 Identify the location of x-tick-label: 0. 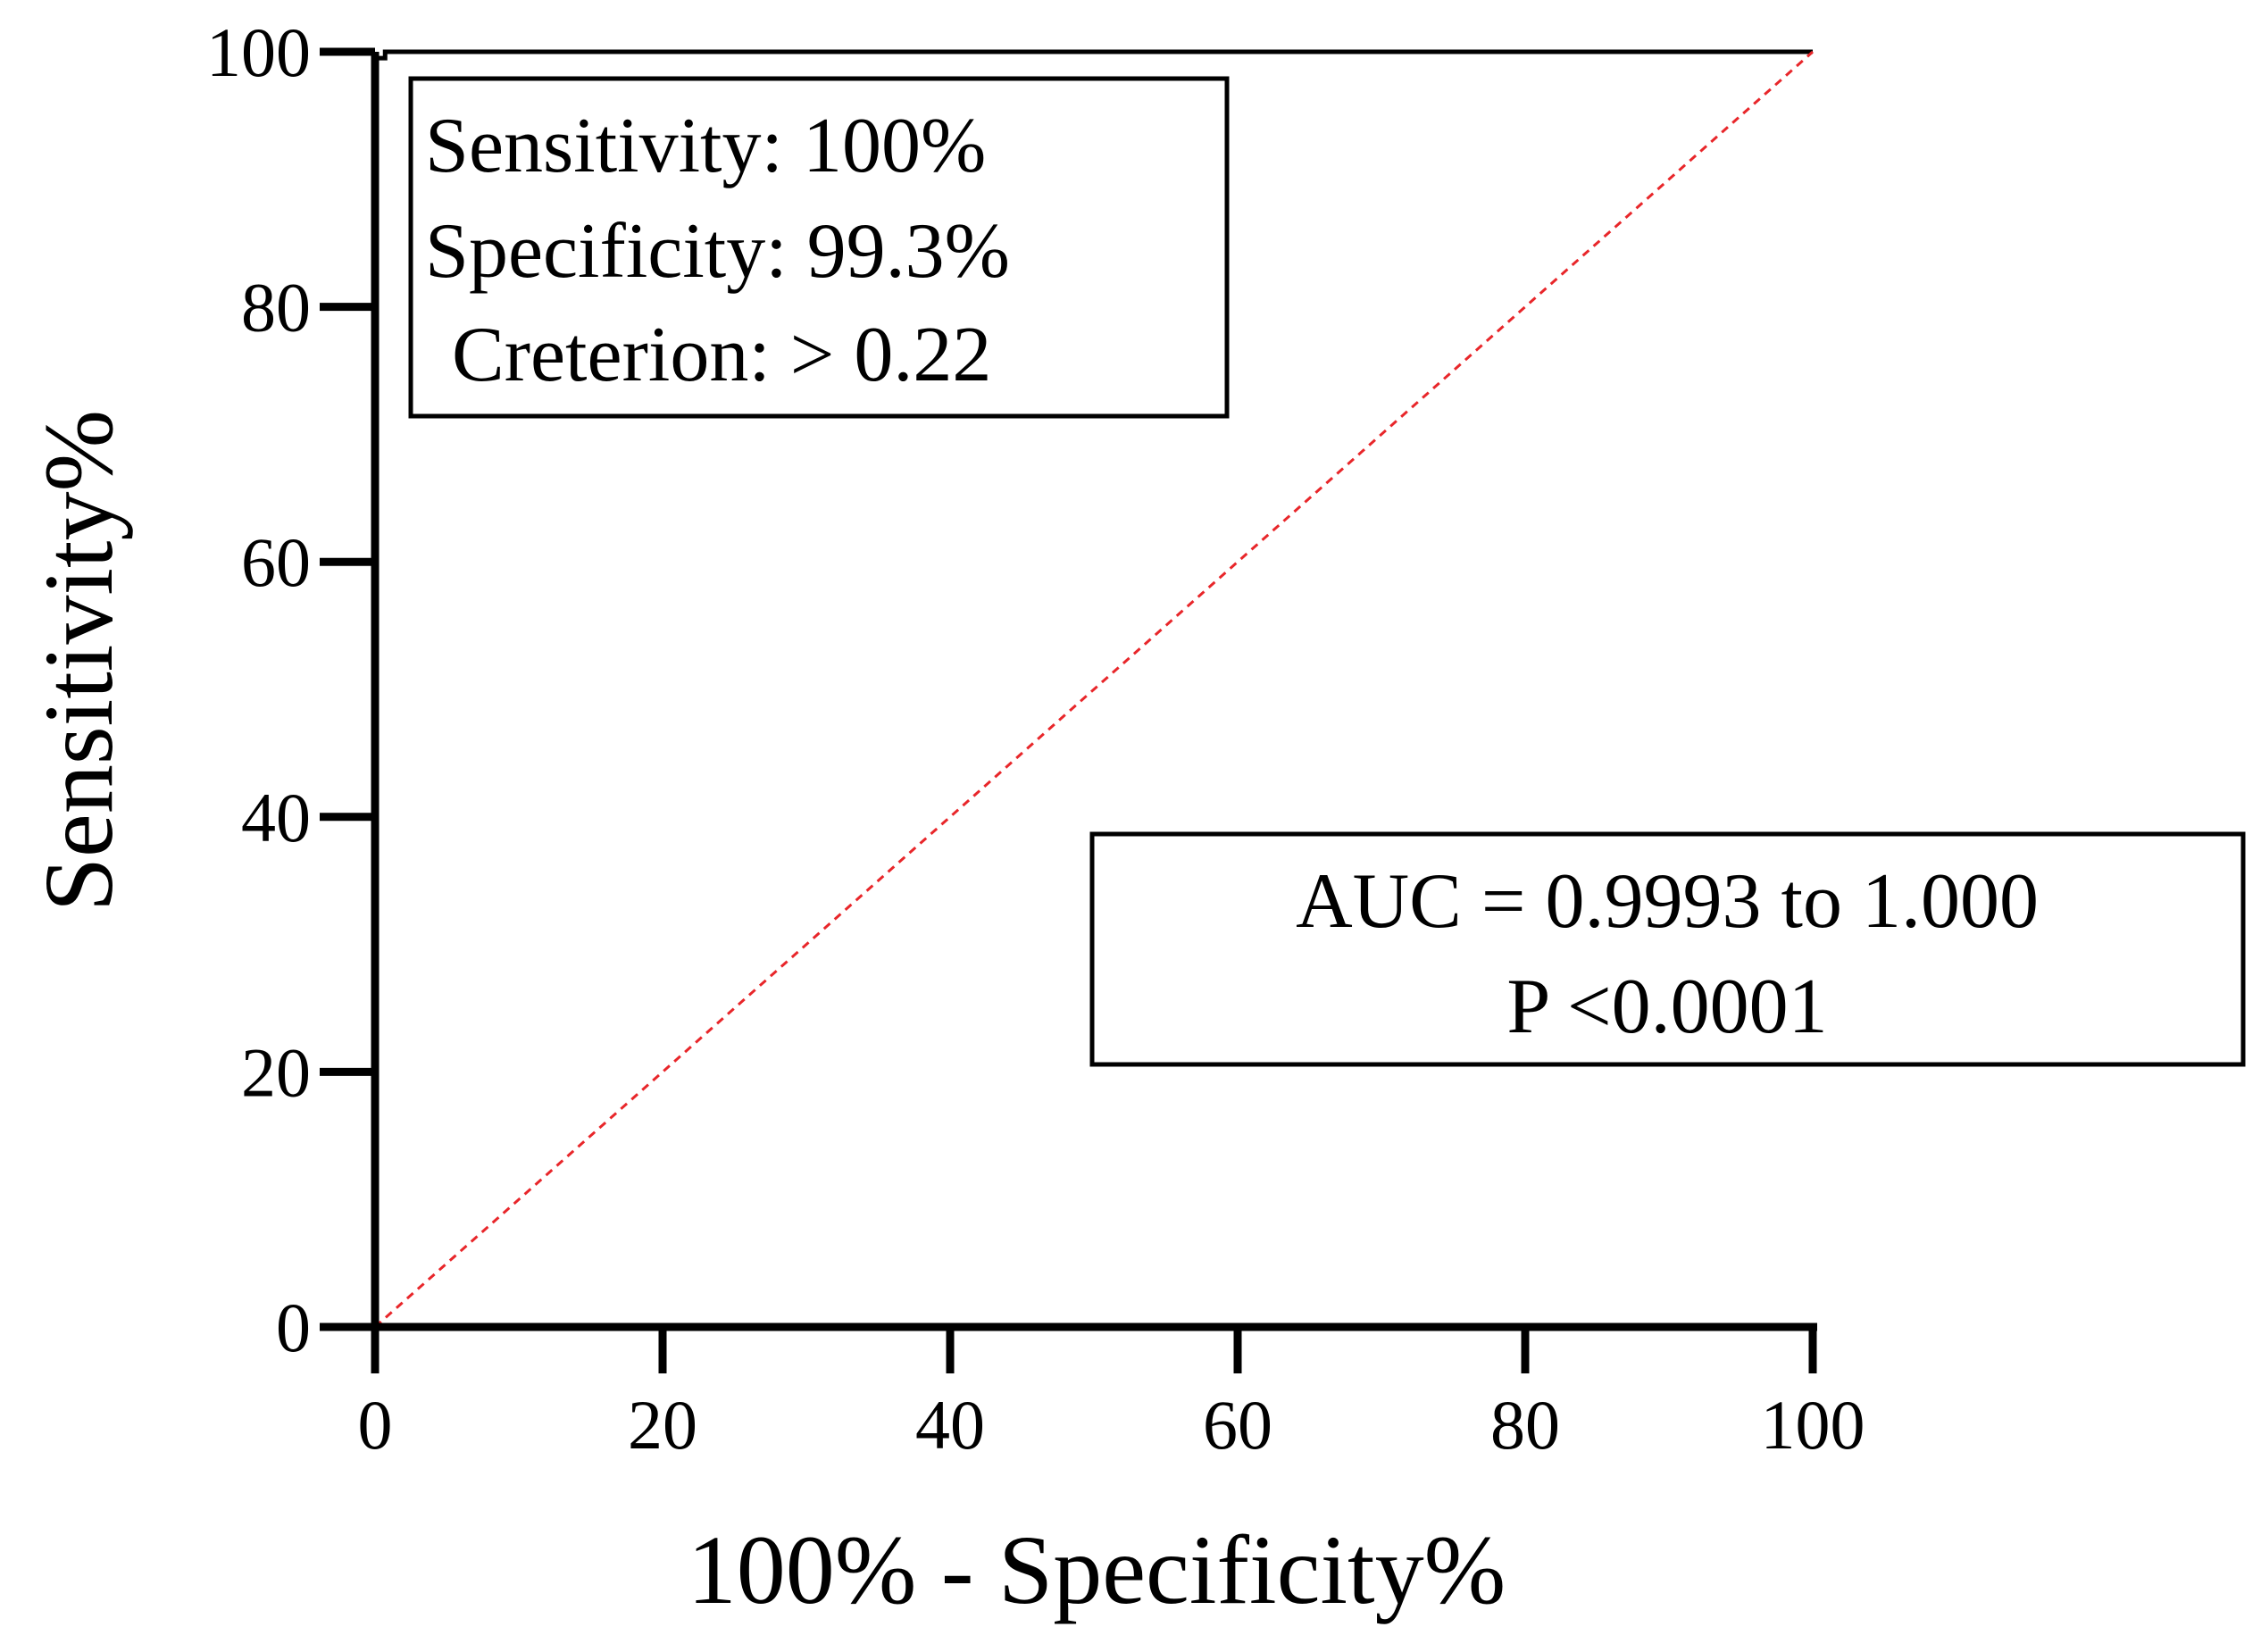
(375, 1425).